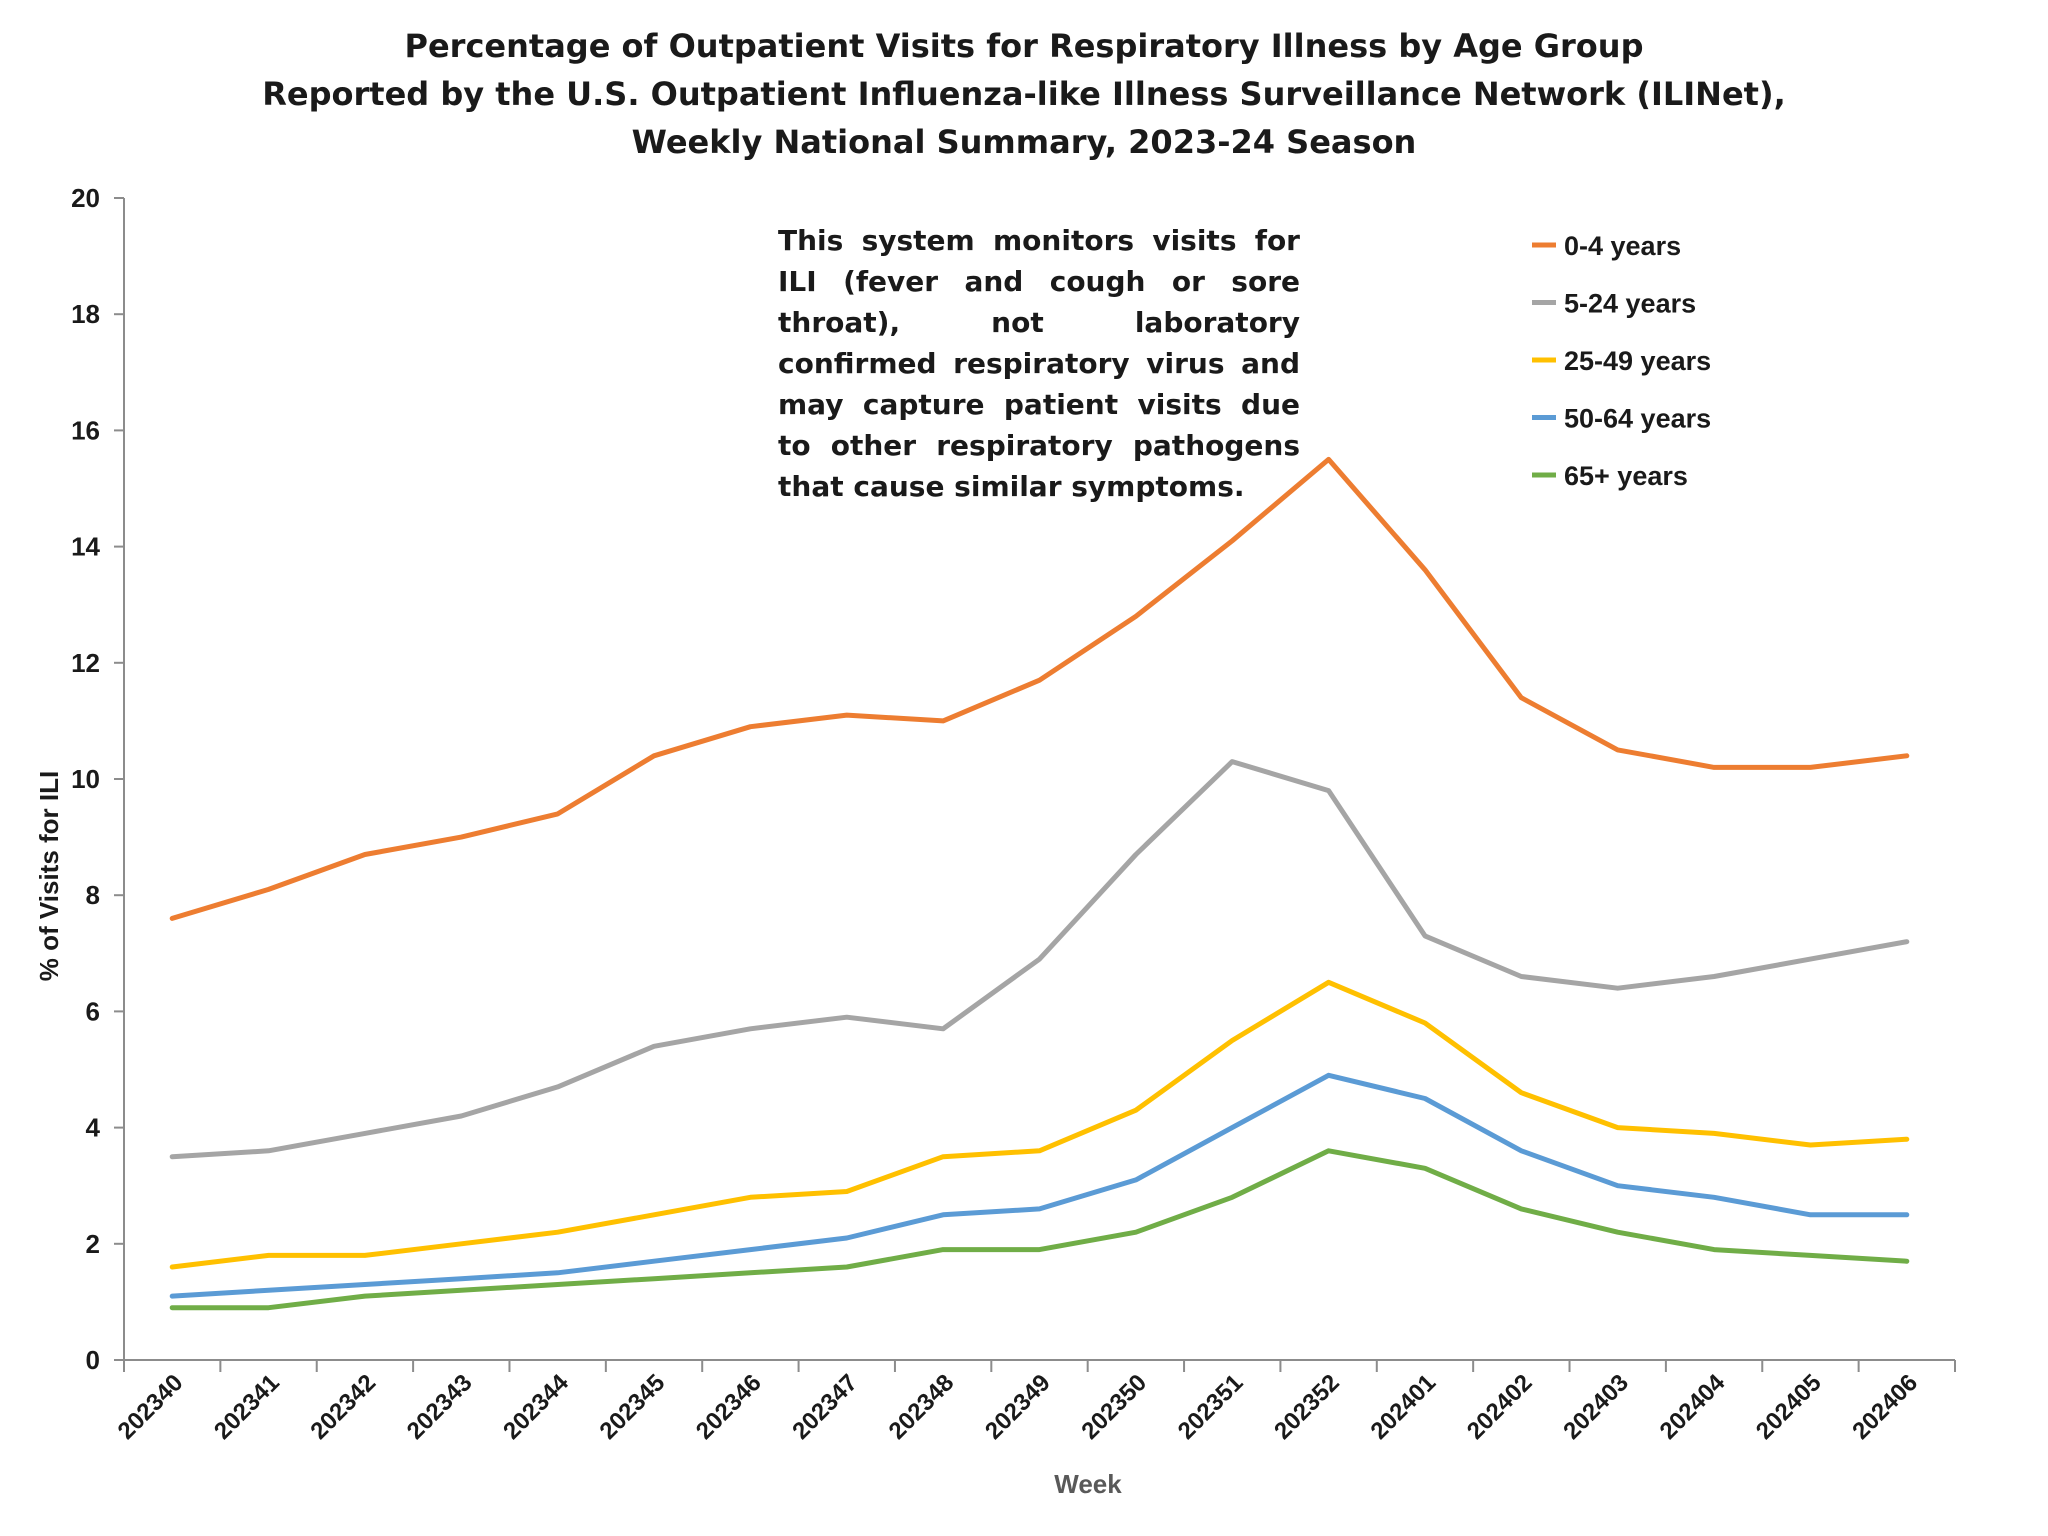  What do you see at coordinates (93, 1011) in the screenshot?
I see `y-tick-label: 6` at bounding box center [93, 1011].